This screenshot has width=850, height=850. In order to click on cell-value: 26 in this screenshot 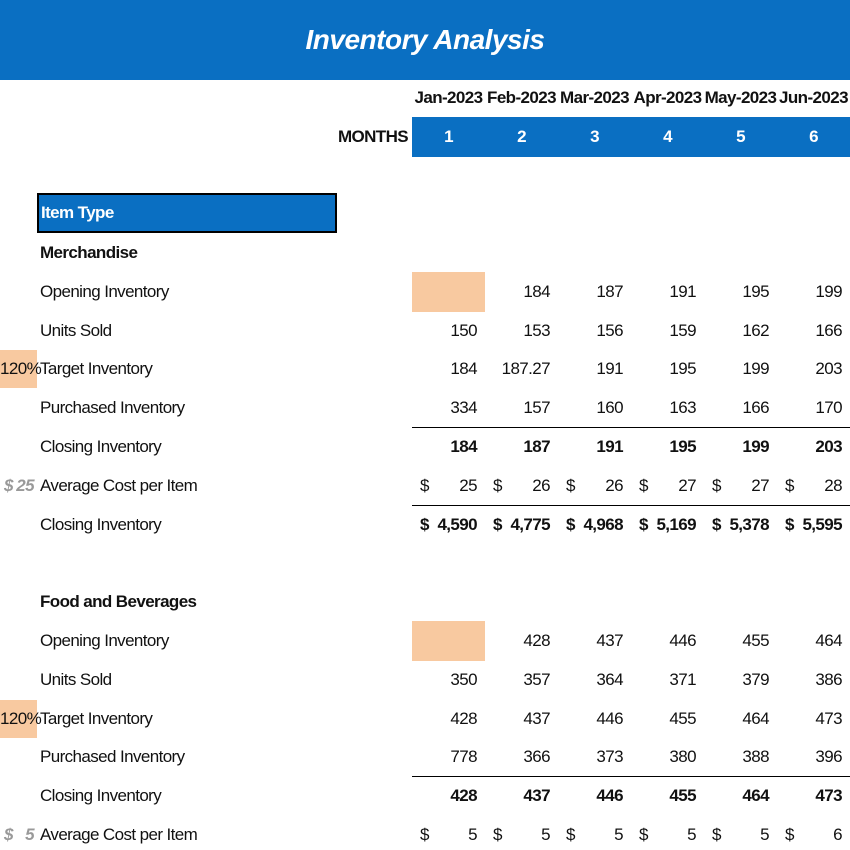, I will do `click(614, 485)`.